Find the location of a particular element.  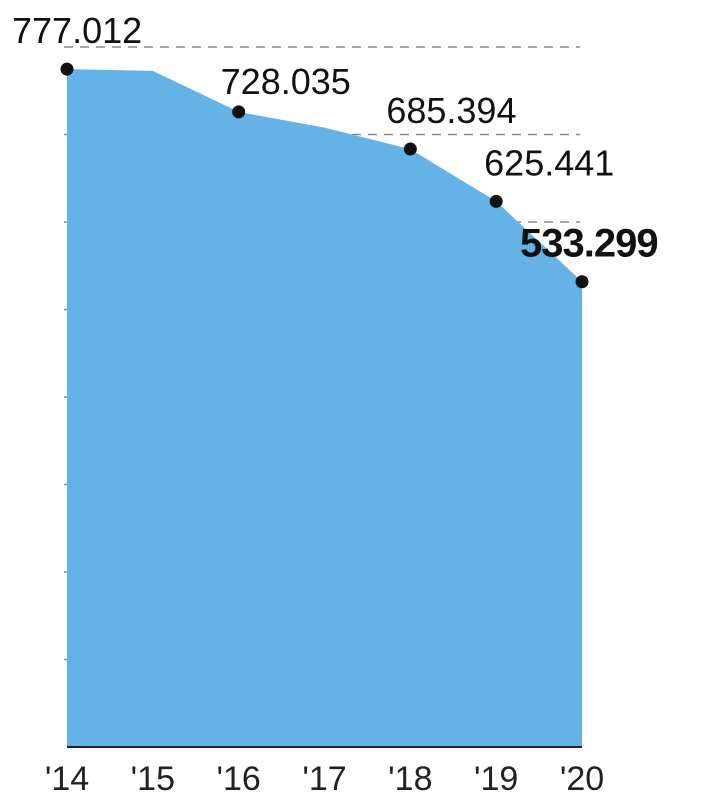

data-label: 777.012 is located at coordinates (77, 30).